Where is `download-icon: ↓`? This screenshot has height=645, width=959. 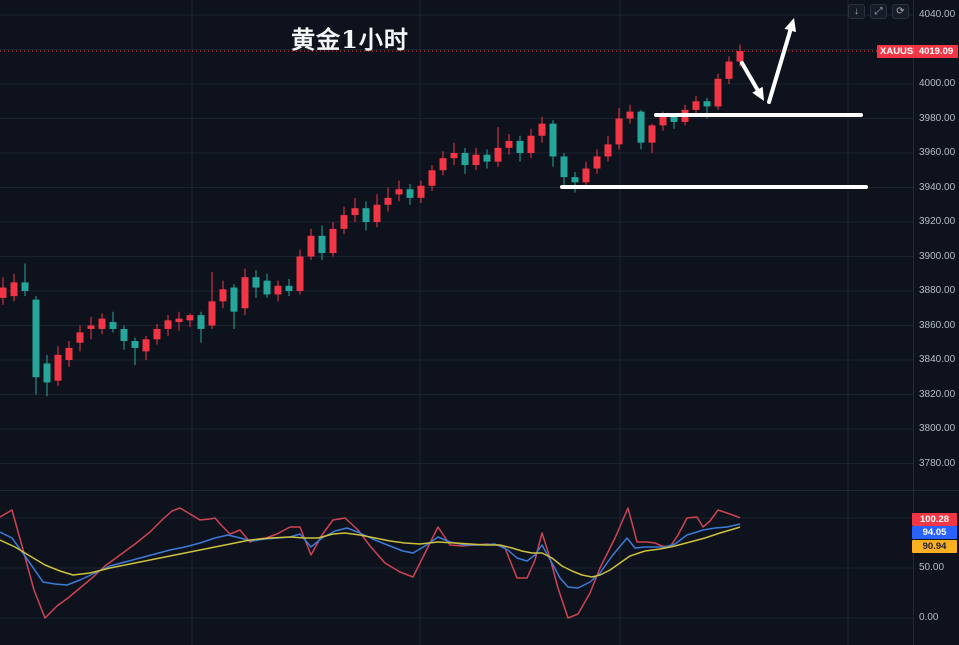 download-icon: ↓ is located at coordinates (856, 11).